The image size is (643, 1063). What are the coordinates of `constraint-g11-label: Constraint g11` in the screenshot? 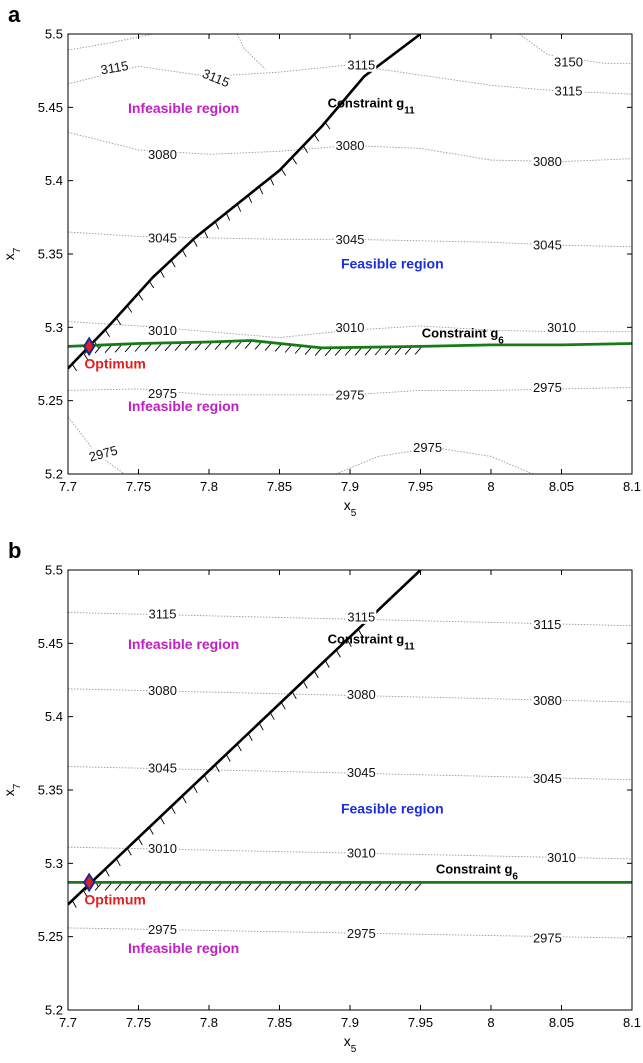 It's located at (372, 105).